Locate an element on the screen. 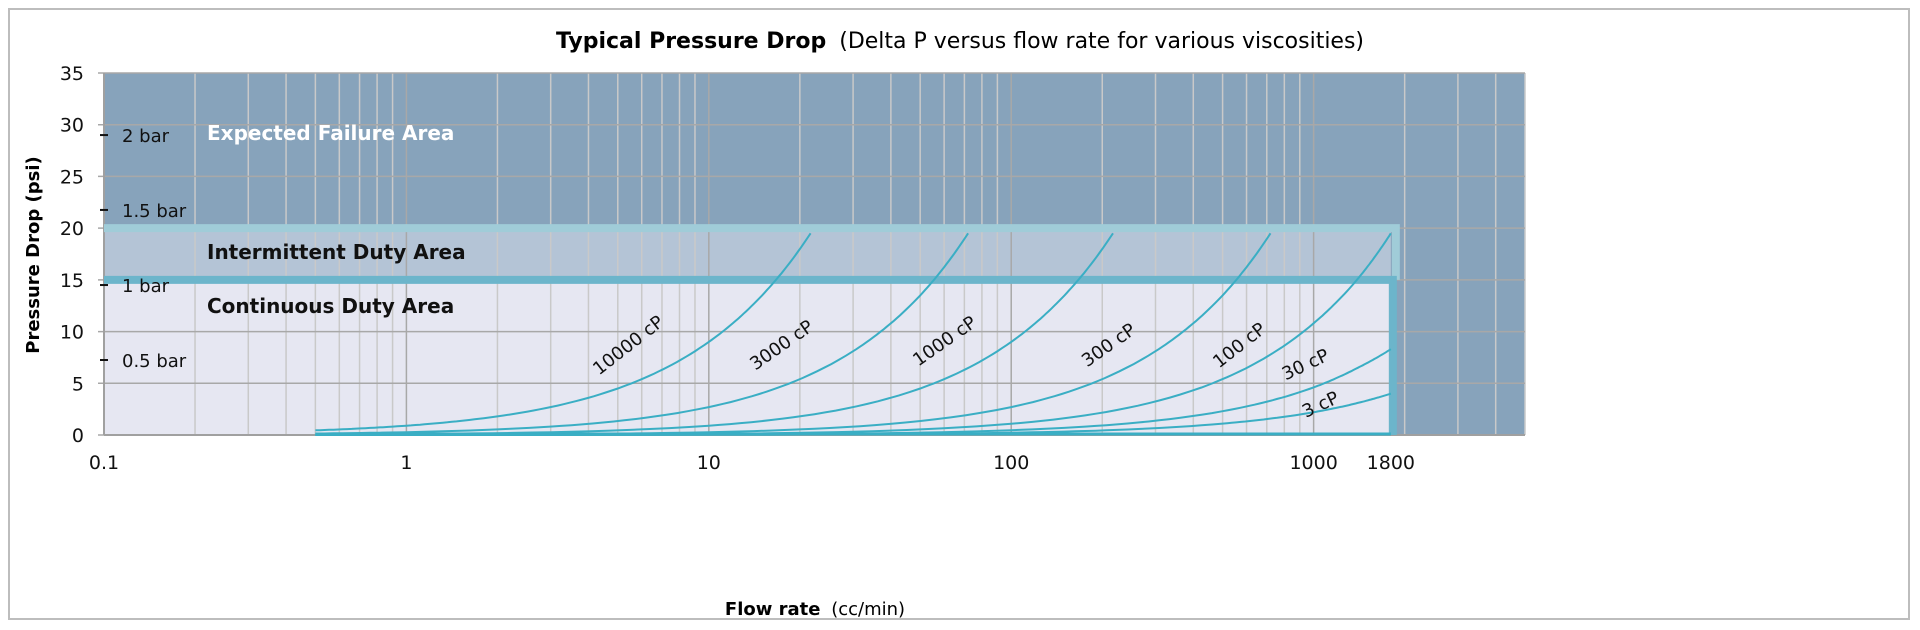 The image size is (1920, 630). y-axis-label: Pressure Drop (psi) is located at coordinates (33, 254).